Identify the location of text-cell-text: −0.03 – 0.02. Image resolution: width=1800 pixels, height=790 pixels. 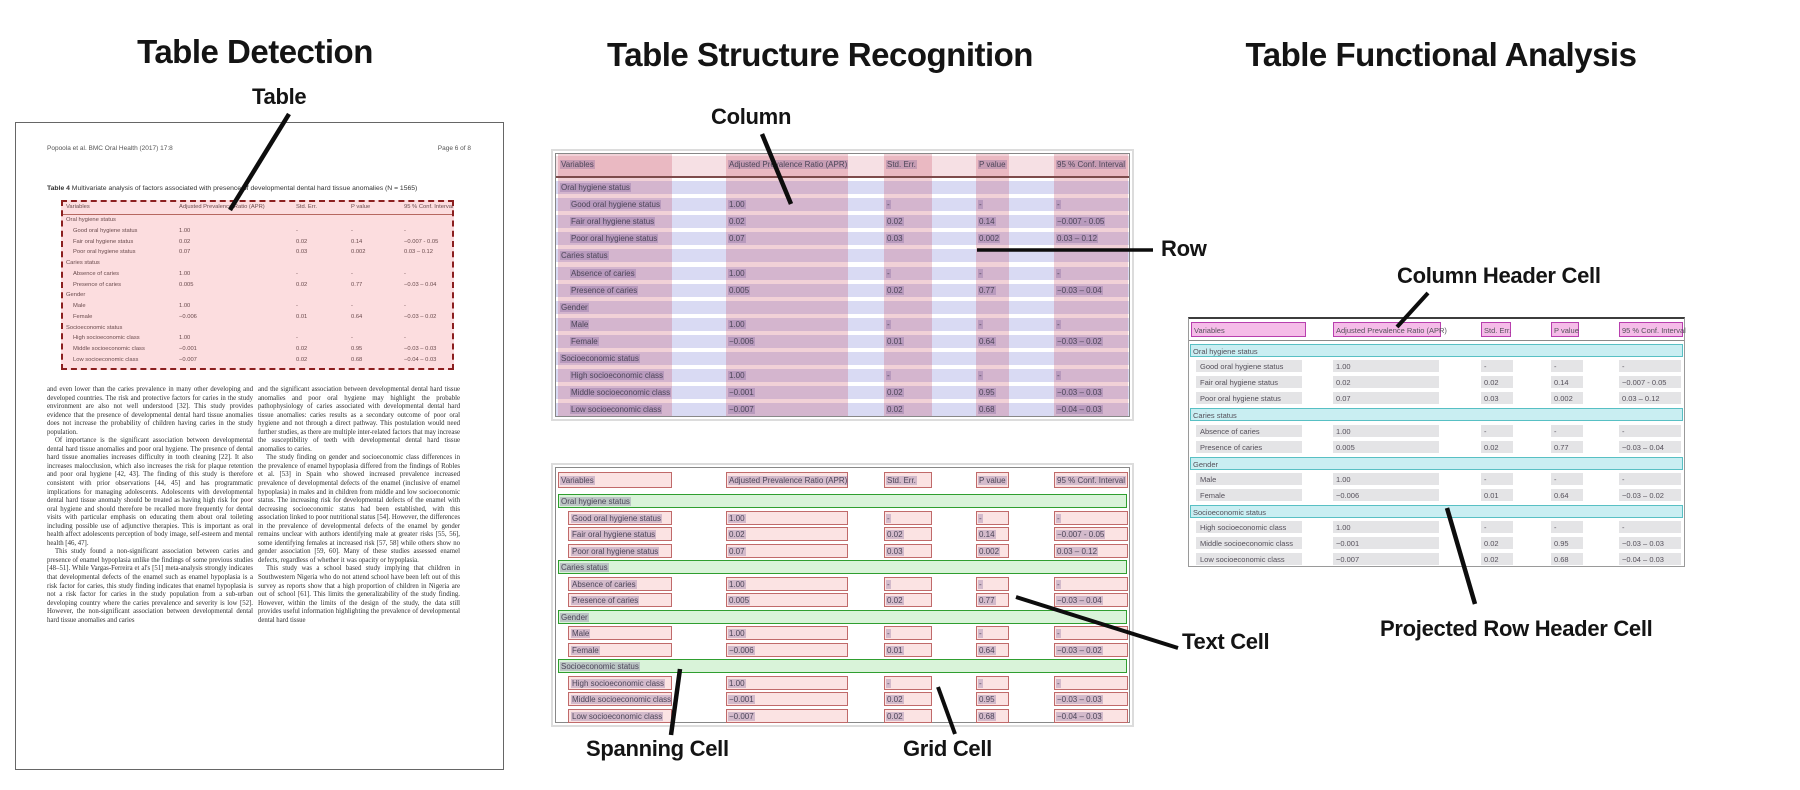
(1079, 650).